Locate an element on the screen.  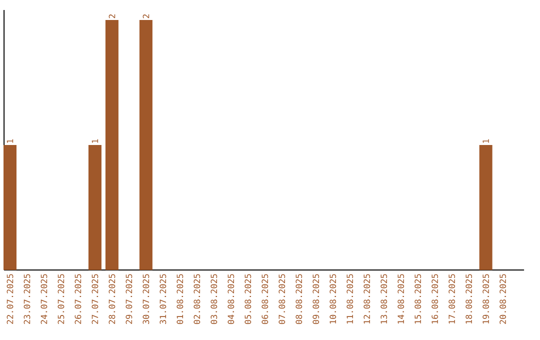
x-tick-label: 13.08.2025 is located at coordinates (384, 299).